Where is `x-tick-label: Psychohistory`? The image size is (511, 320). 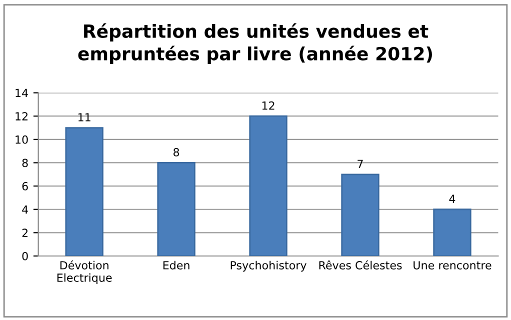
x-tick-label: Psychohistory is located at coordinates (268, 266).